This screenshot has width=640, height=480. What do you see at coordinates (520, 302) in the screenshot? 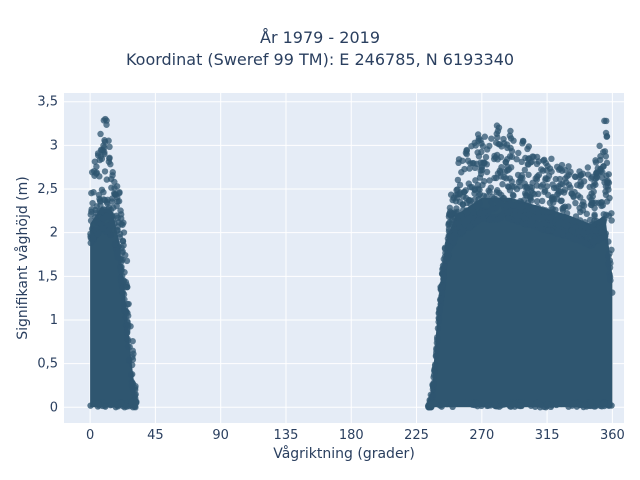
I see `dense-point-cloud` at bounding box center [520, 302].